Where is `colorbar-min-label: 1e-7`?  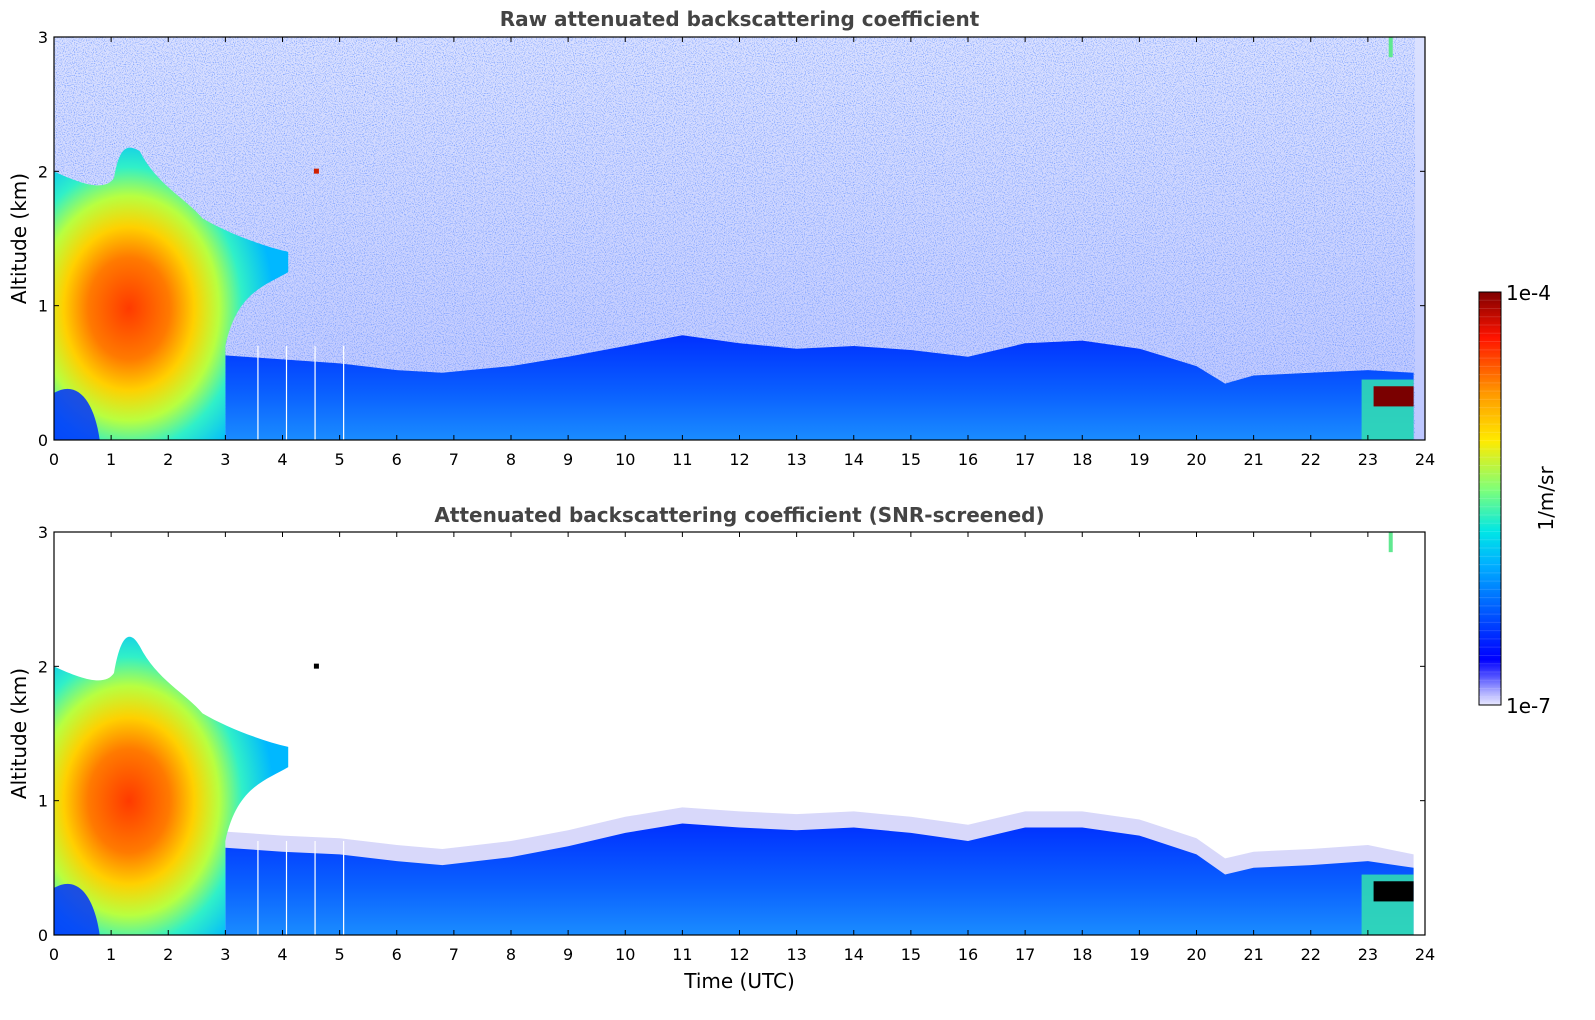
colorbar-min-label: 1e-7 is located at coordinates (1528, 706).